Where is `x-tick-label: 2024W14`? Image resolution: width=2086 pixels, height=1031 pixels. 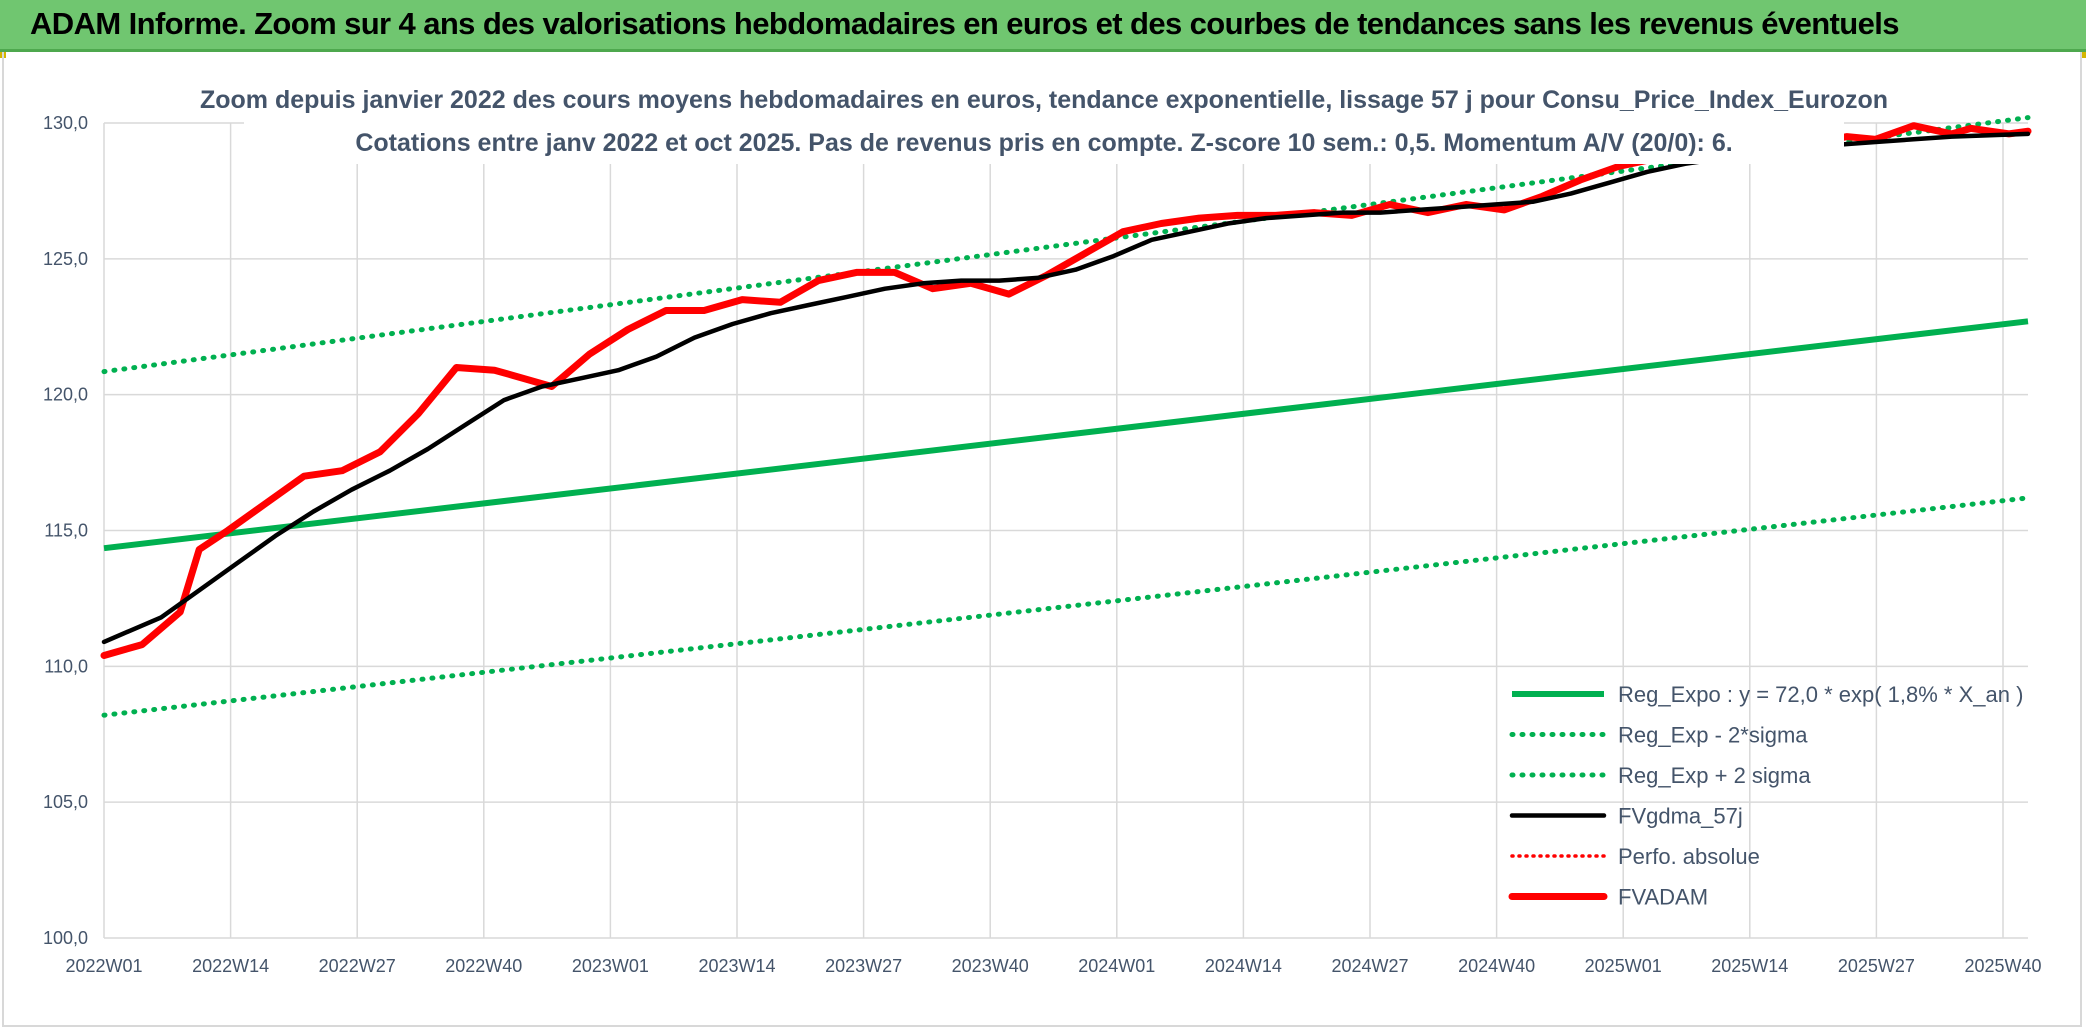 x-tick-label: 2024W14 is located at coordinates (1243, 966).